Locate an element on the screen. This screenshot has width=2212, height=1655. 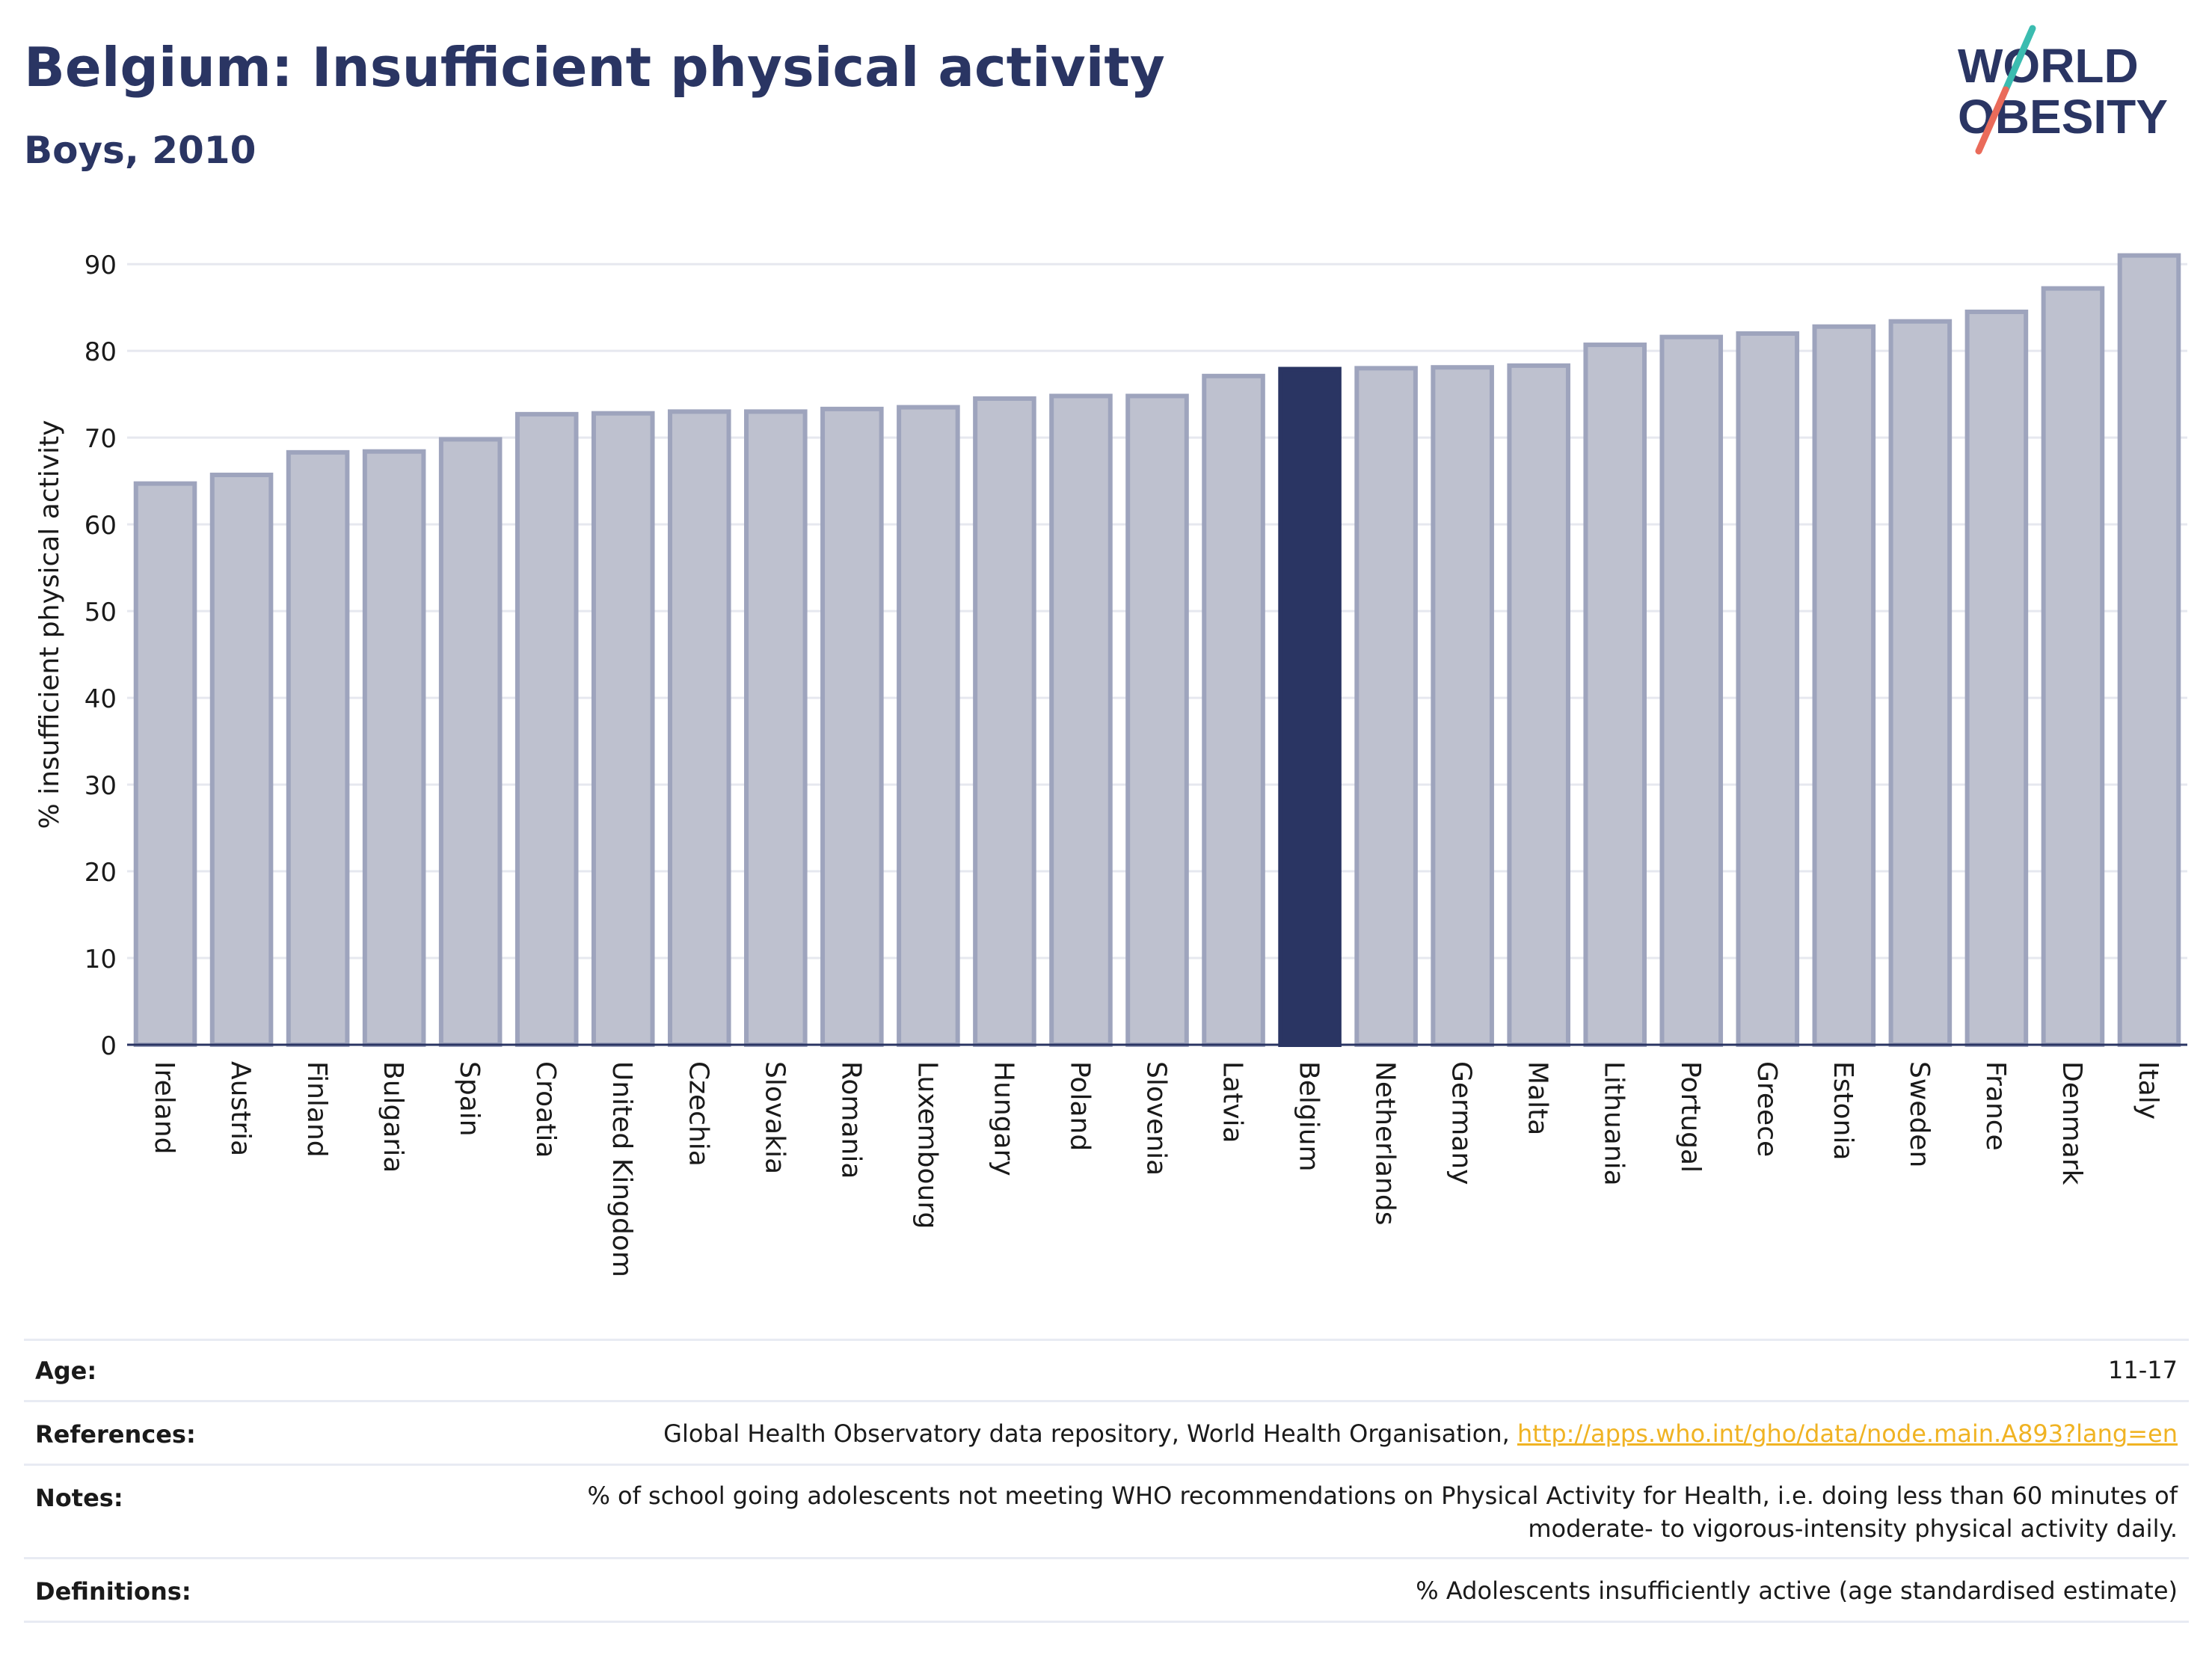
bar-austria is located at coordinates (242, 760).